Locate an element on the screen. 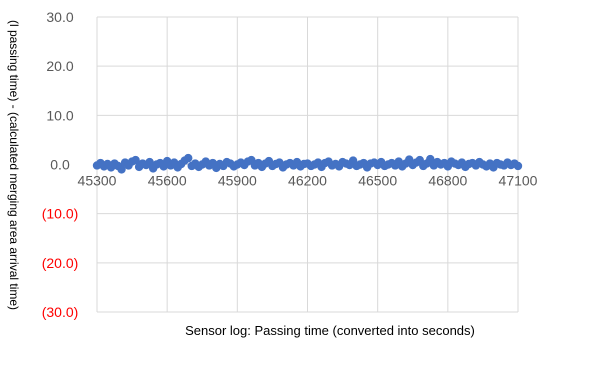 This screenshot has width=606, height=379. x-axis-ticks: 45300 45600 45900 46200 46500 46800 47100 is located at coordinates (308, 181).